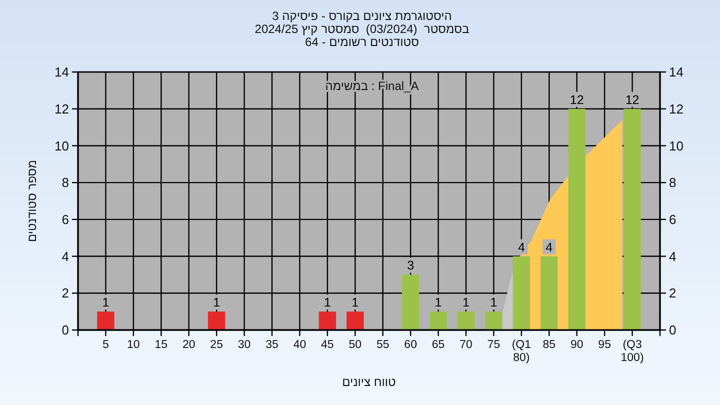 The width and height of the screenshot is (720, 405). I want to click on data-label: 3, so click(410, 265).